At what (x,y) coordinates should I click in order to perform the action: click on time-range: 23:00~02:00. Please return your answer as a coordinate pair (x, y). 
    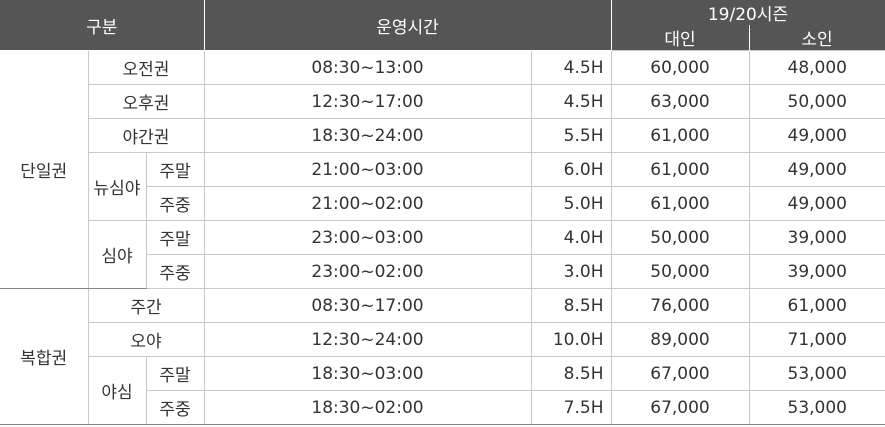
    Looking at the image, I should click on (367, 271).